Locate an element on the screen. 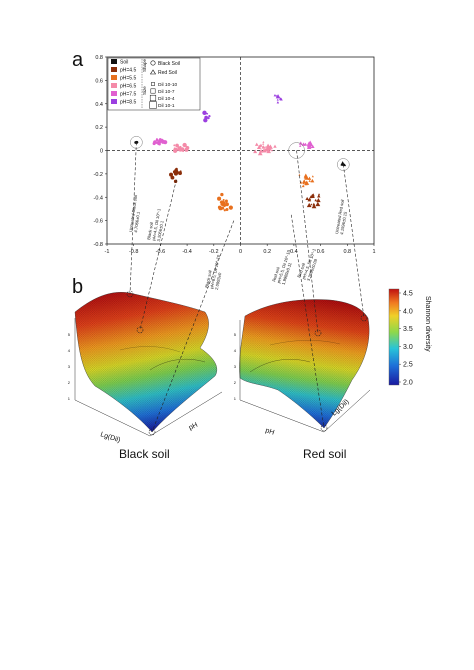 Image resolution: width=474 pixels, height=670 pixels. z-tick-label-black: 4 is located at coordinates (69, 350).